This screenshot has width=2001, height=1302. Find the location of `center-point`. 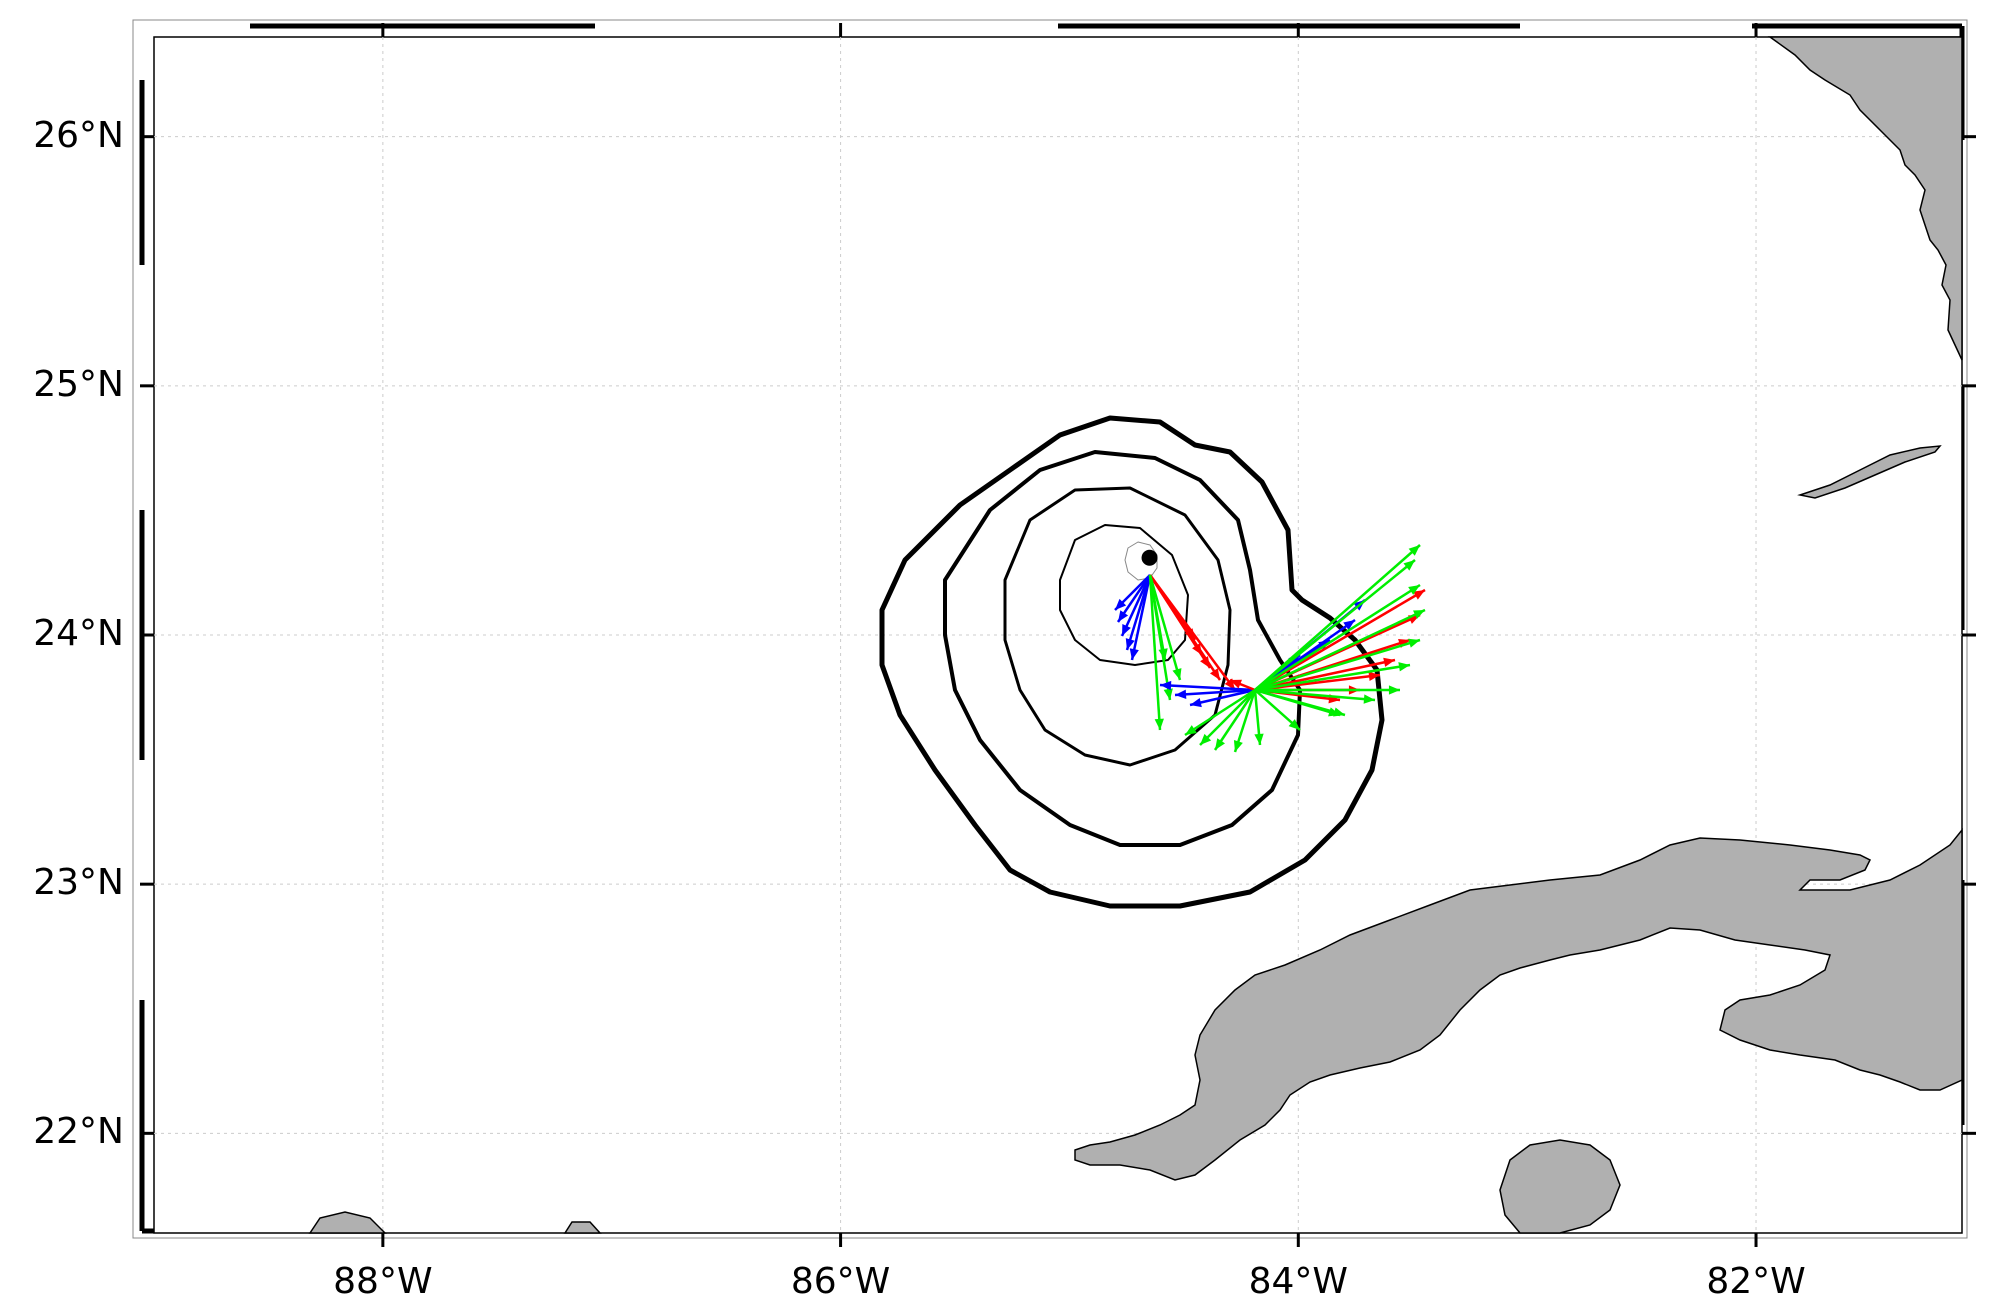

center-point is located at coordinates (1149, 557).